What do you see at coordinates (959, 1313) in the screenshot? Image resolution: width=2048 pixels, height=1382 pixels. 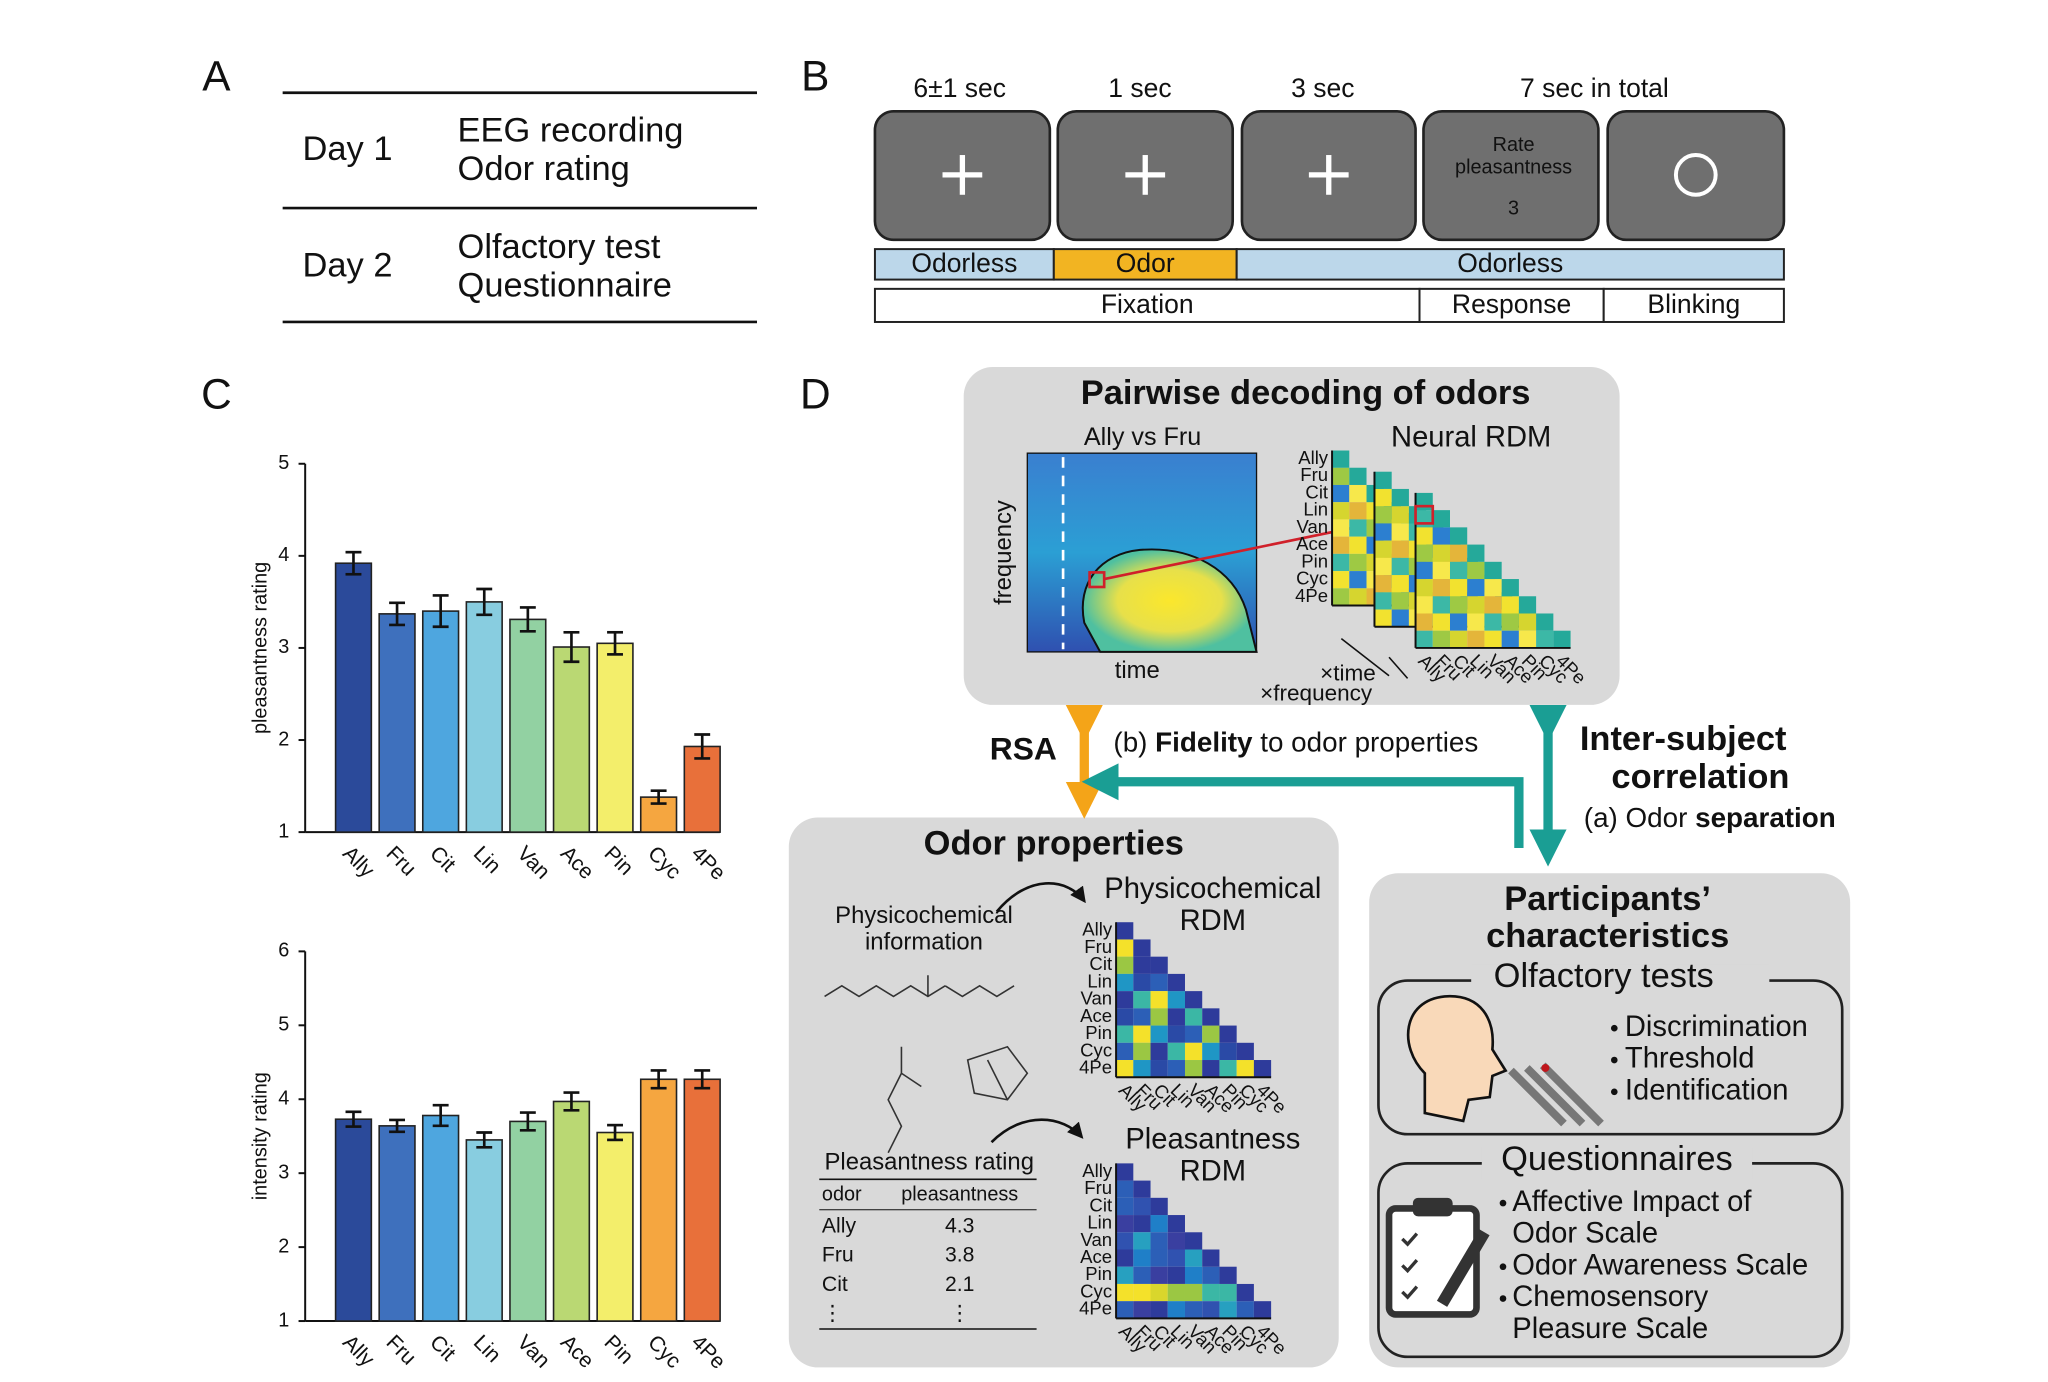 I see `label: ⋮` at bounding box center [959, 1313].